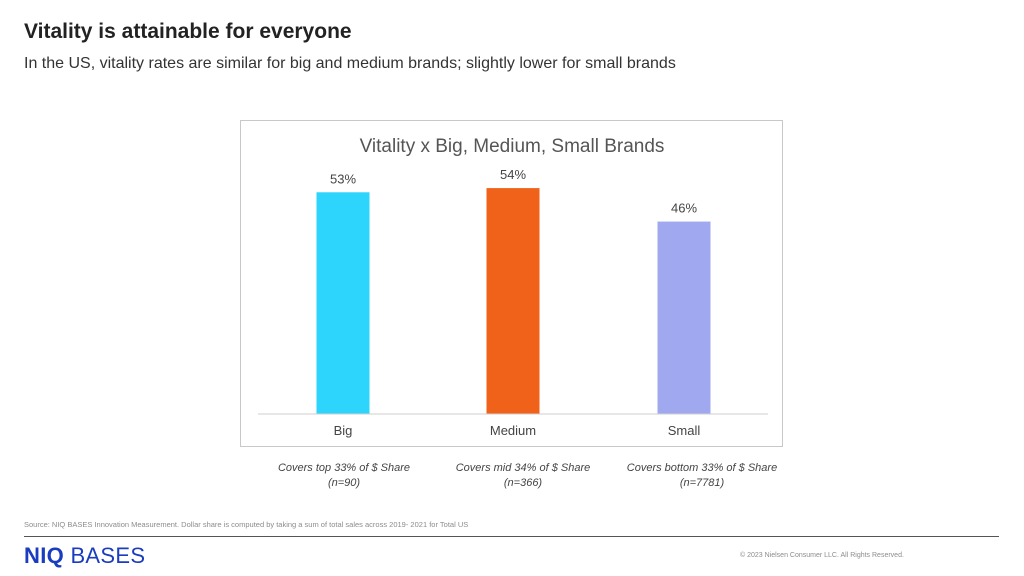 The image size is (1024, 576). Describe the element at coordinates (523, 468) in the screenshot. I see `footnote-medium-coverage: Covers mid 34% of $ Share` at that location.